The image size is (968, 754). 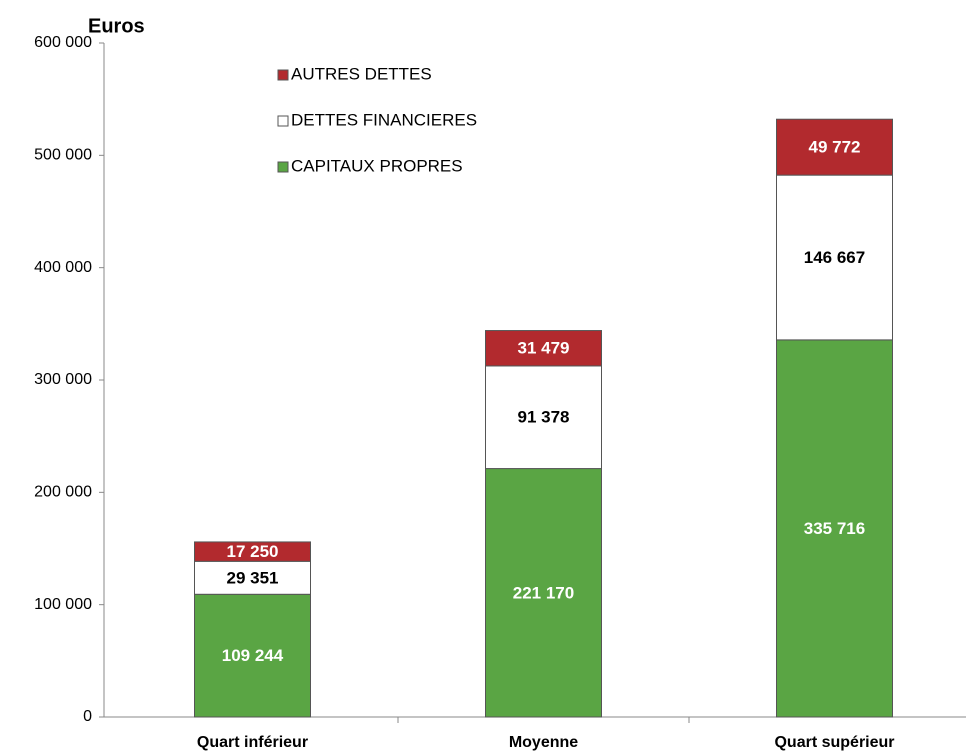 I want to click on data-label: 17 250, so click(x=253, y=551).